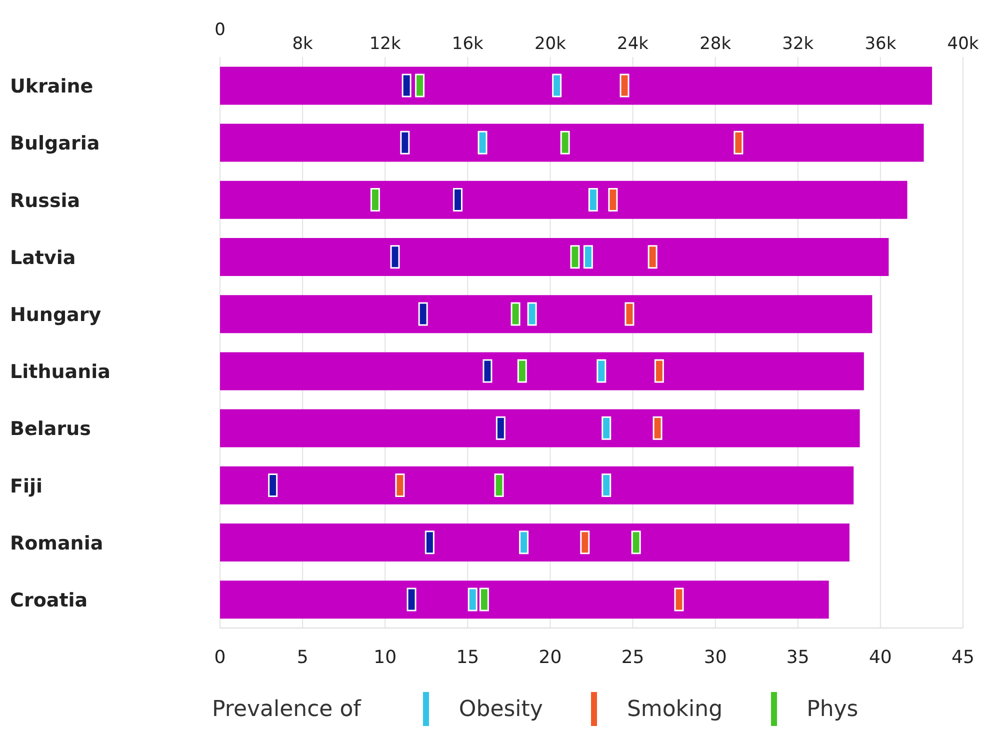  Describe the element at coordinates (220, 657) in the screenshot. I see `x-tick-label: 0` at that location.